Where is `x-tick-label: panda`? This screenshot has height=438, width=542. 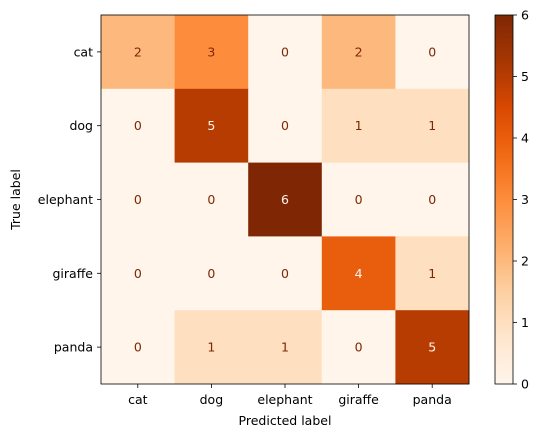 x-tick-label: panda is located at coordinates (432, 399).